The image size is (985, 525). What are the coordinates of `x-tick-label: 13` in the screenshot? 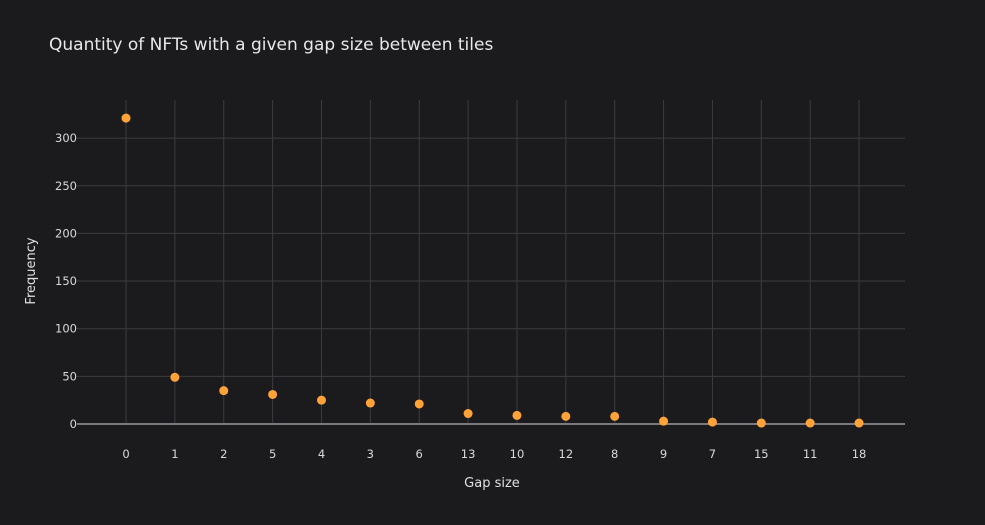 It's located at (468, 454).